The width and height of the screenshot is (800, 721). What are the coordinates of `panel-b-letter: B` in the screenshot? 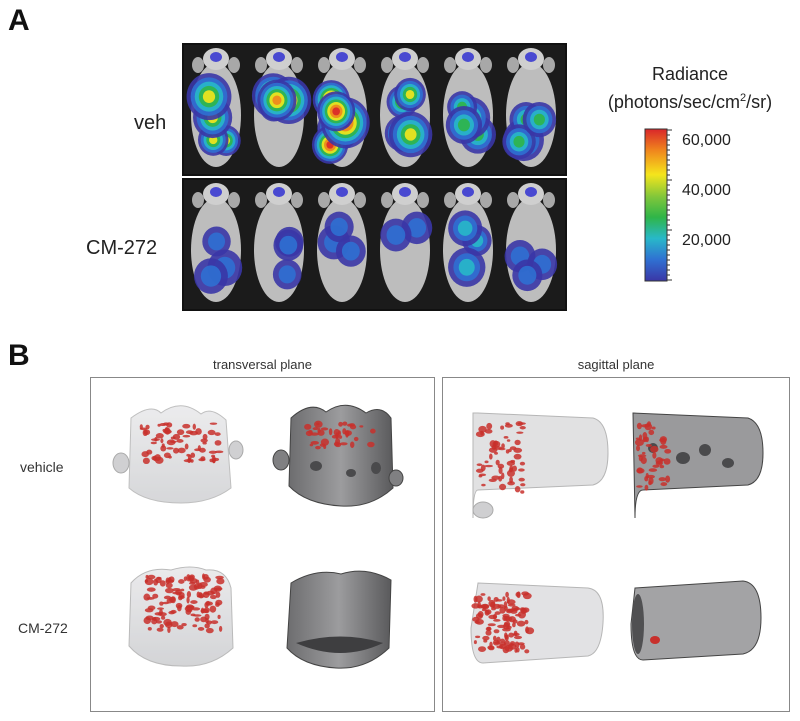 It's located at (19, 355).